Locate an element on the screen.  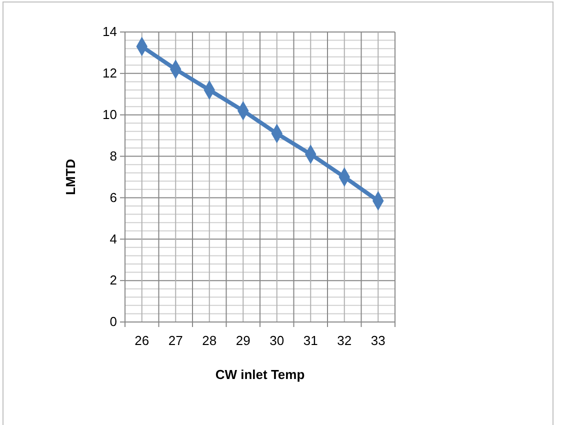
x-axis-title: CW inlet Temp is located at coordinates (260, 374).